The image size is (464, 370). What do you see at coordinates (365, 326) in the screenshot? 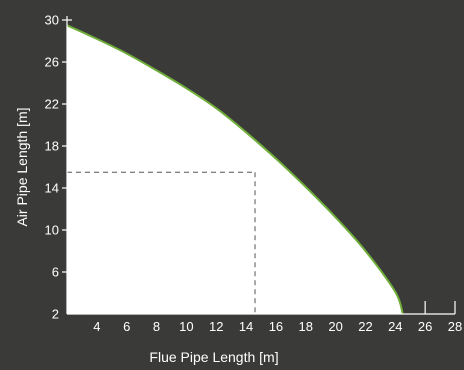
I see `x-tick-label: 22` at bounding box center [365, 326].